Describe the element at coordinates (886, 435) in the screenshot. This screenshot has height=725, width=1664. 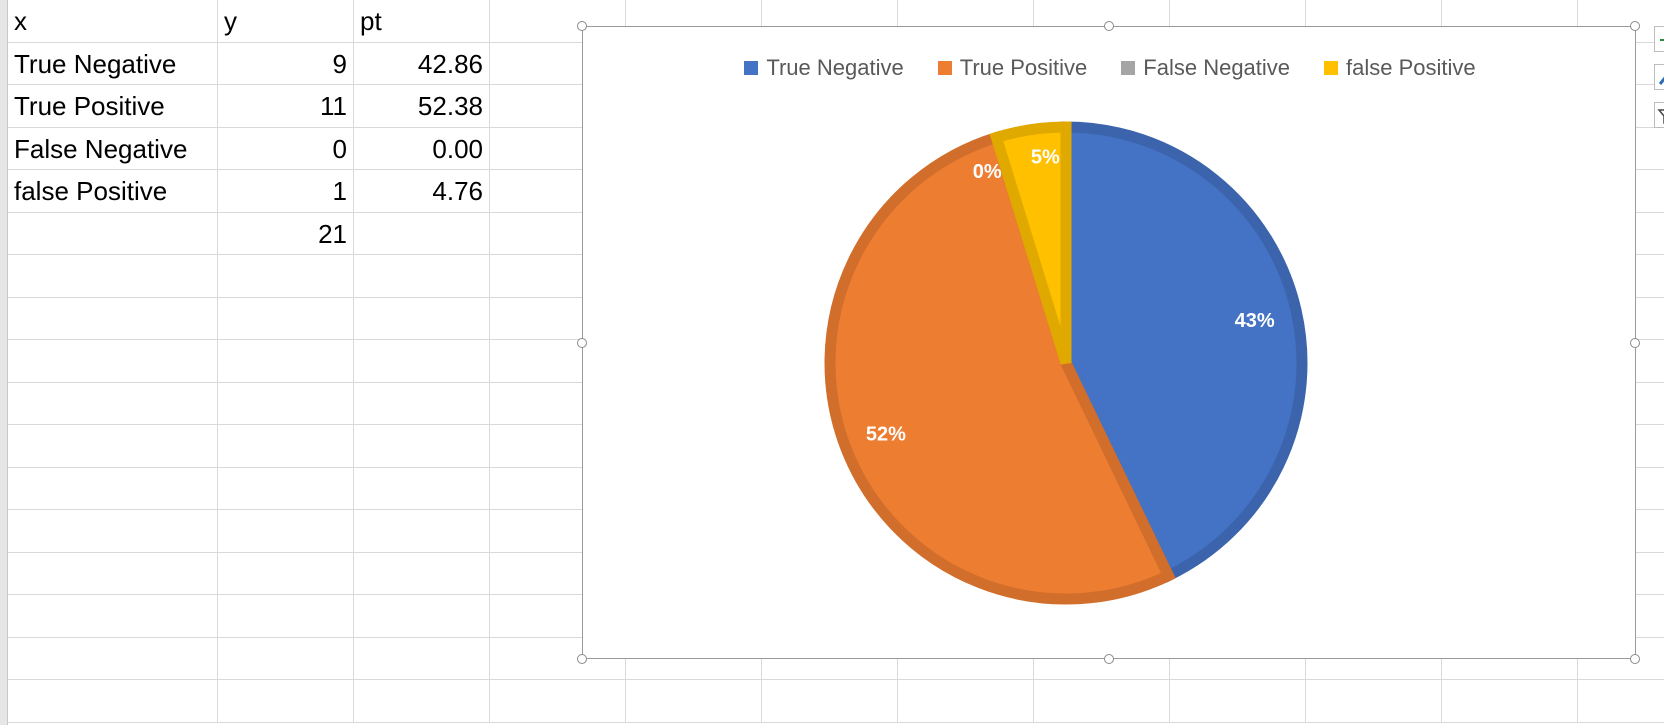
I see `data-label-1: 52%` at that location.